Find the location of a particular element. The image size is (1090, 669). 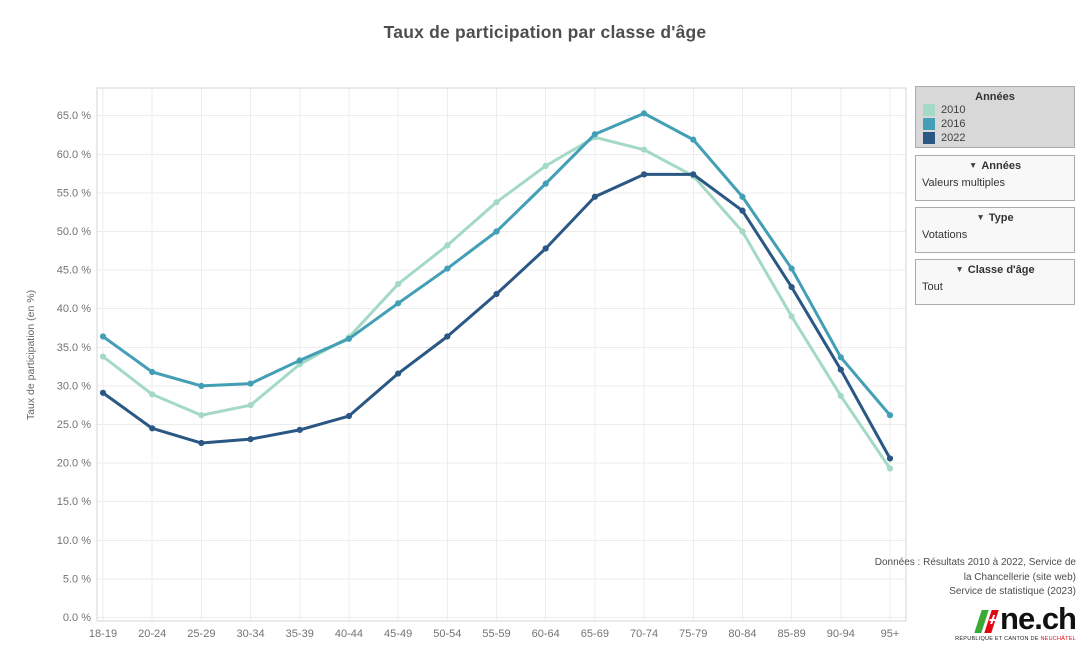

svg-text: 90-94 is located at coordinates (841, 634).